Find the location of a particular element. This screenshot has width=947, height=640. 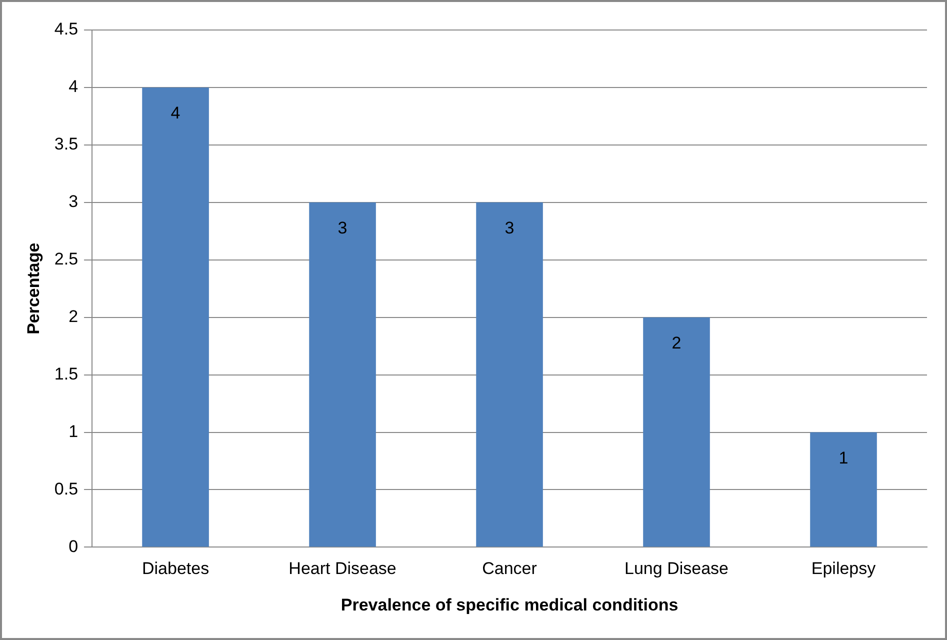

y-tick-label: 0.5 is located at coordinates (66, 488).